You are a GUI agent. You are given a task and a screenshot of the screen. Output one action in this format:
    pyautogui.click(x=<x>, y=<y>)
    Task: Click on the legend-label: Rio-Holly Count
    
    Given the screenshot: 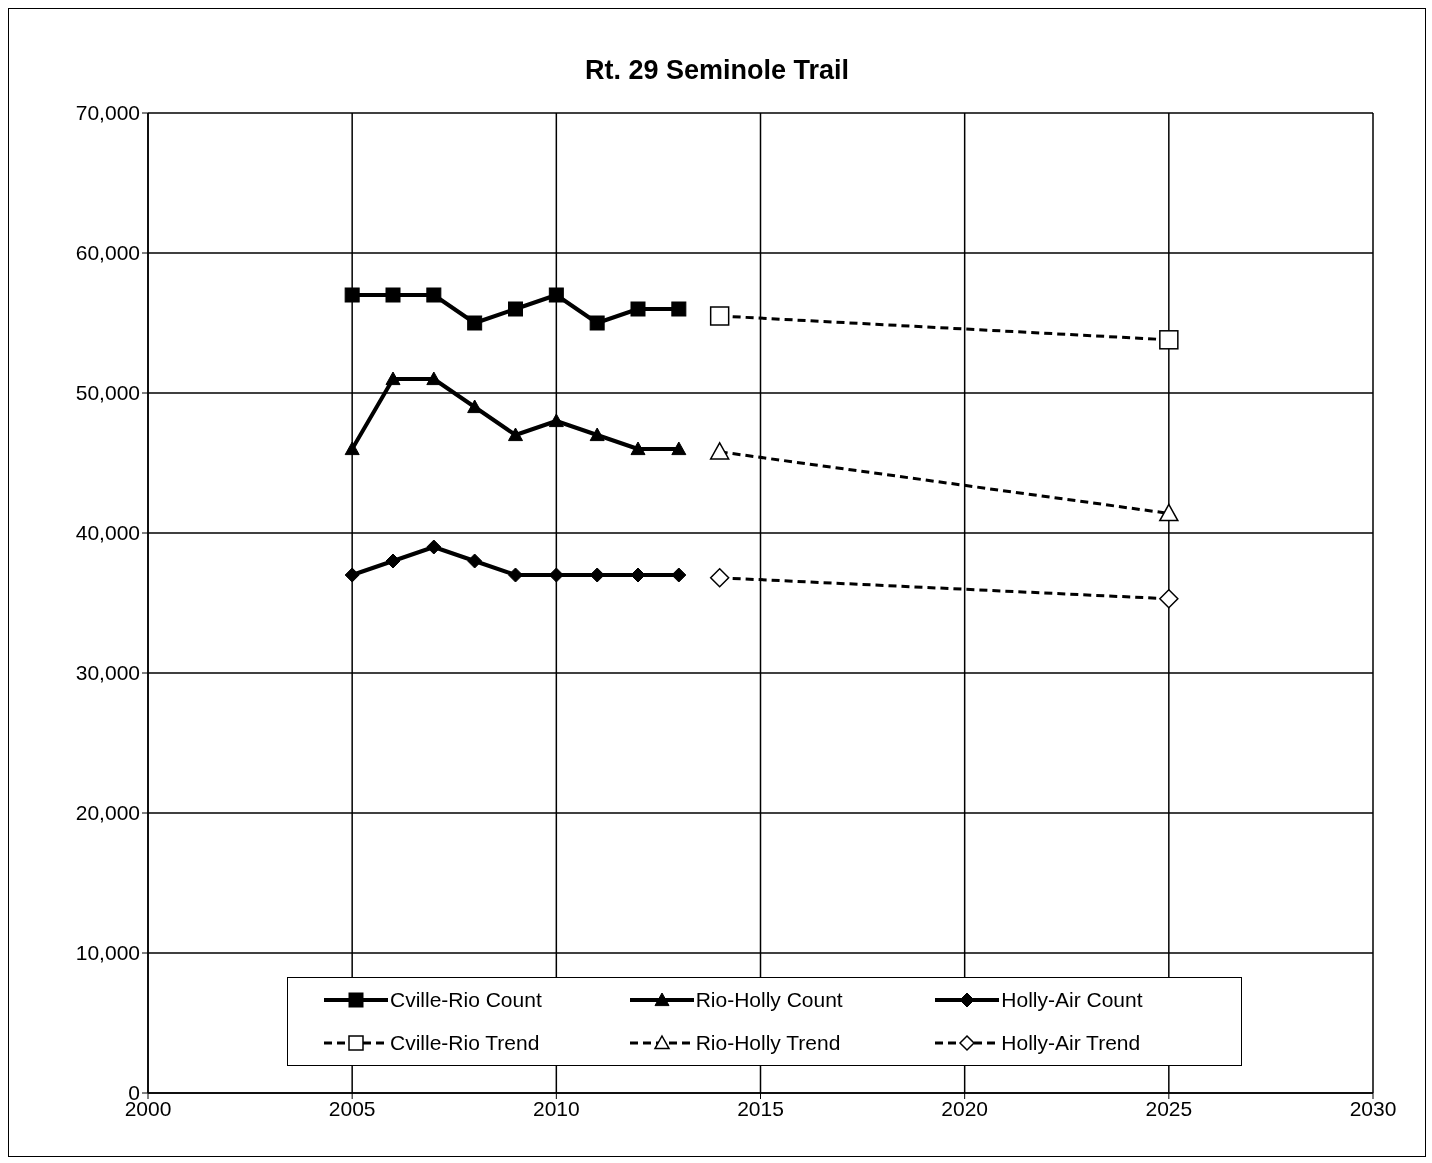 What is the action you would take?
    pyautogui.click(x=769, y=999)
    